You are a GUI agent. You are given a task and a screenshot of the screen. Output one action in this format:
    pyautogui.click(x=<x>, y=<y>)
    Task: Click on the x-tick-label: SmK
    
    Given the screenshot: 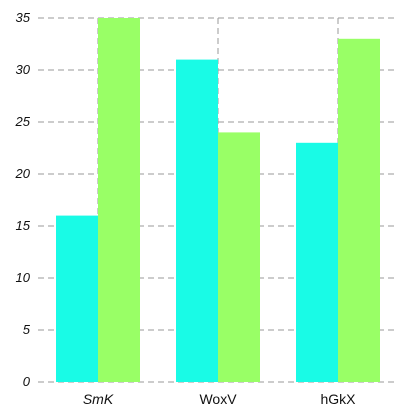 What is the action you would take?
    pyautogui.click(x=98, y=399)
    